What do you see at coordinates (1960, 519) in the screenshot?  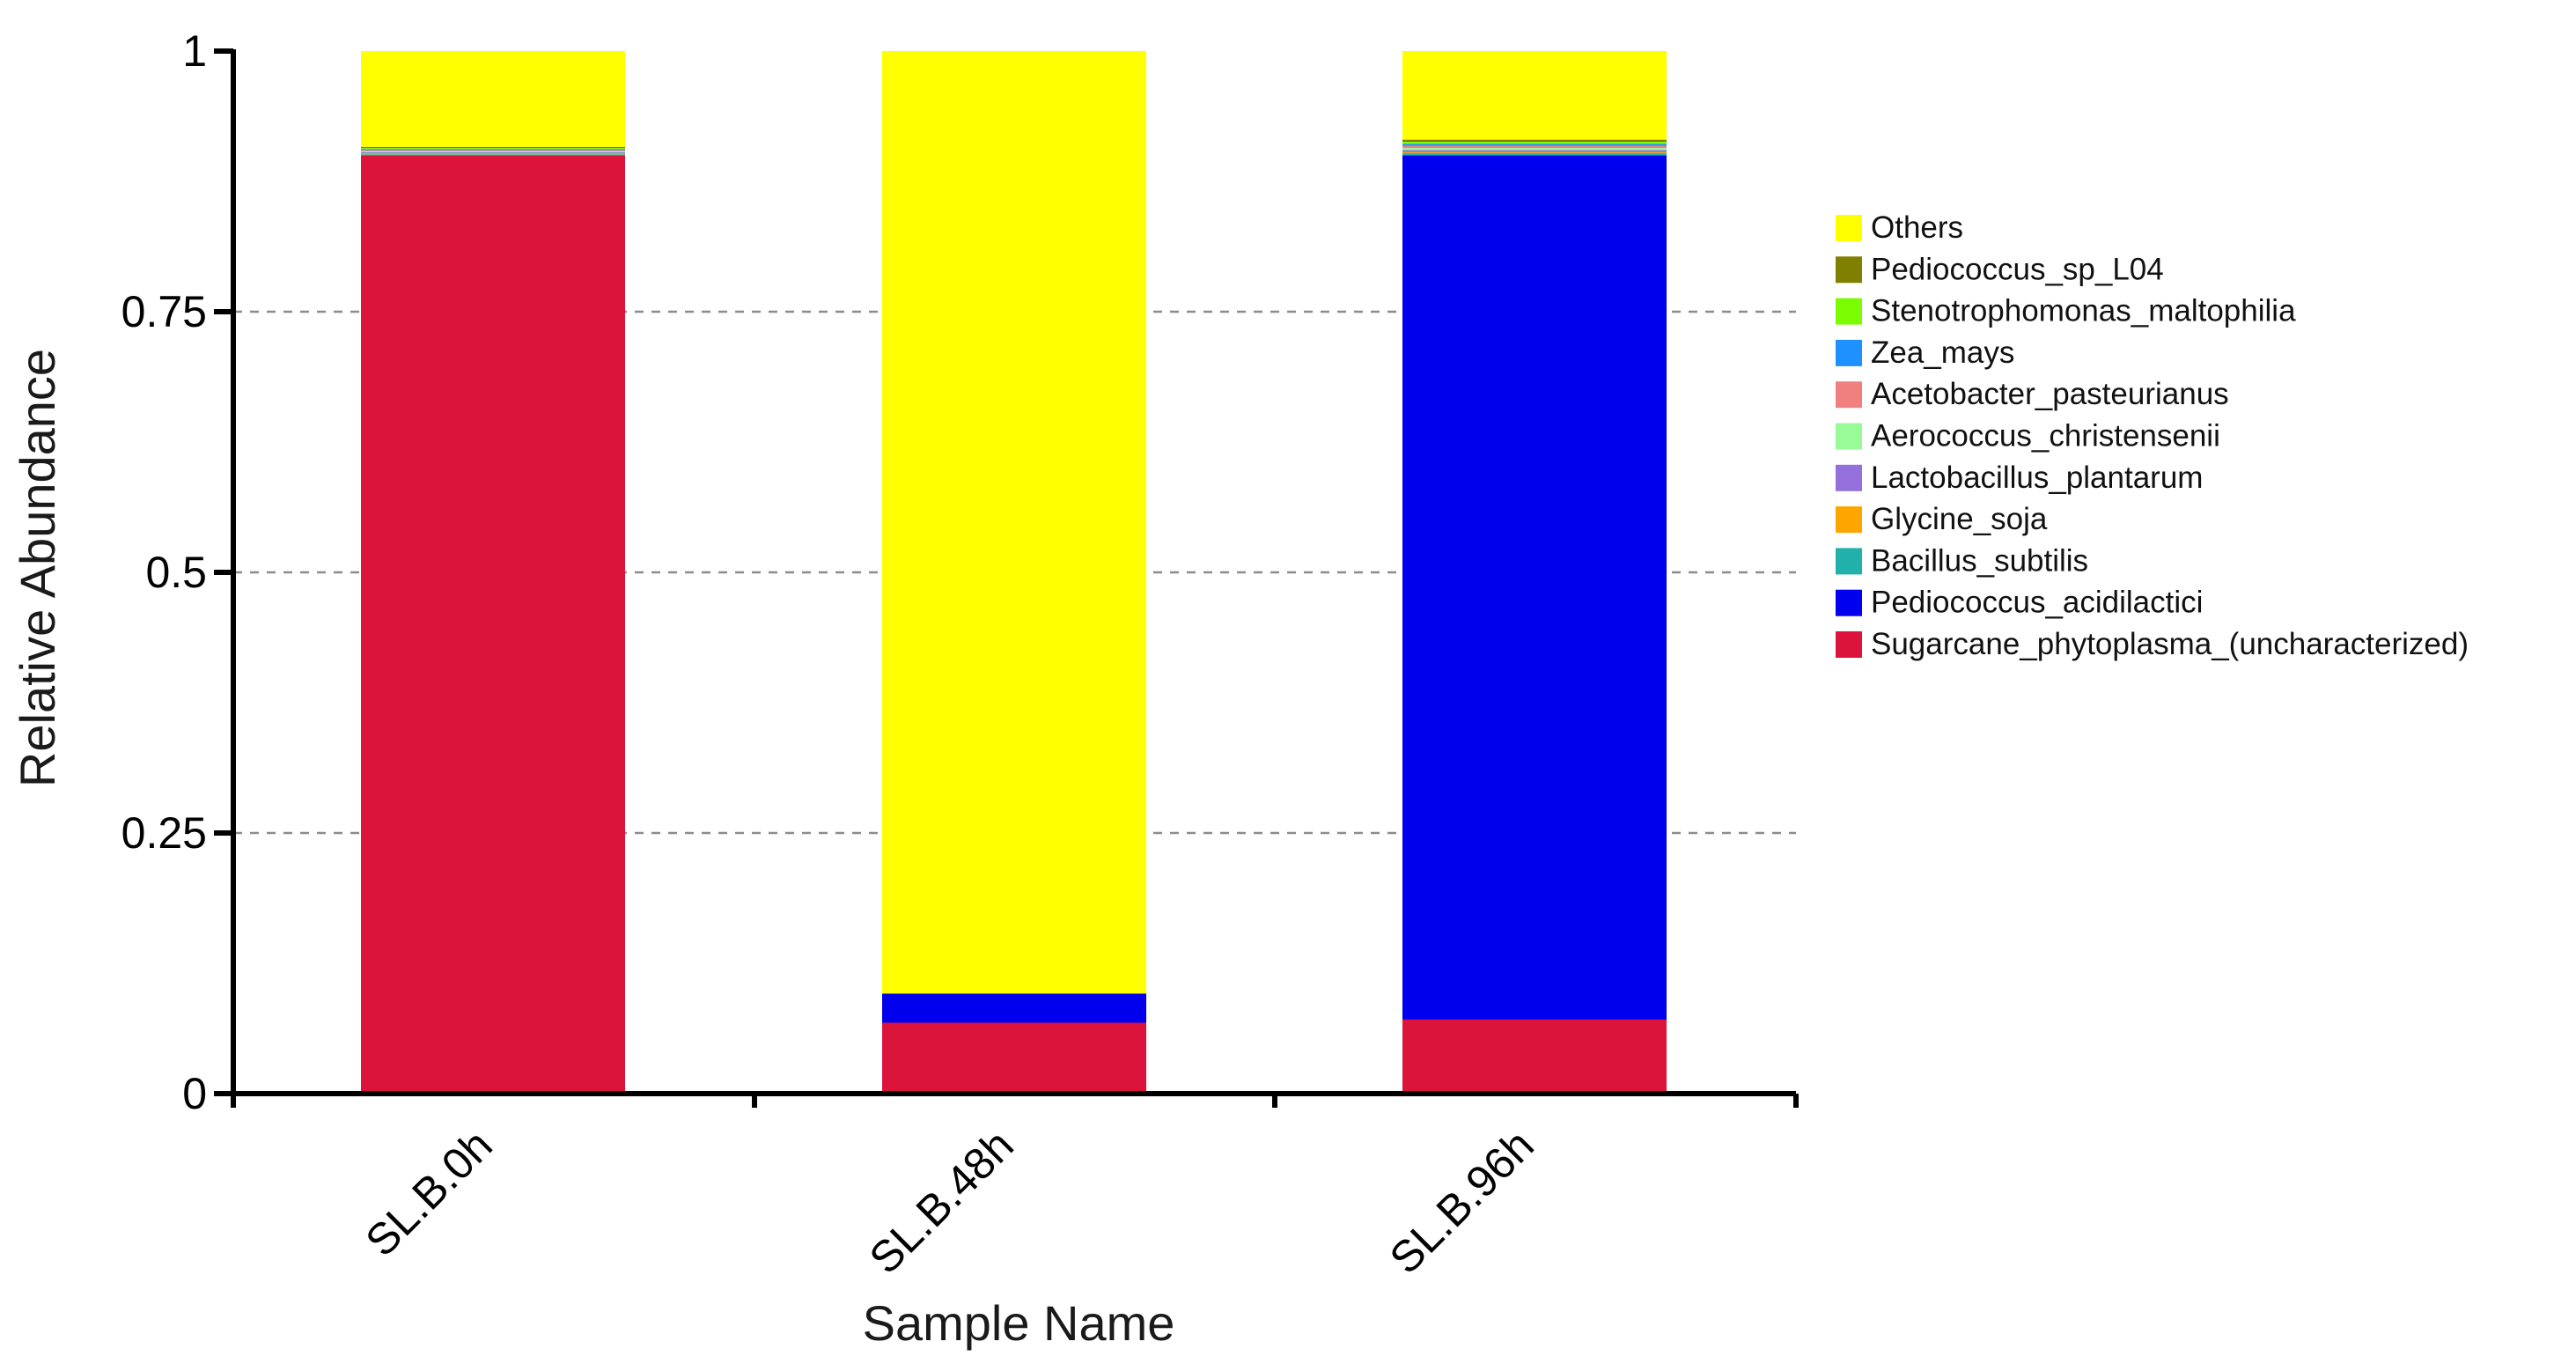 I see `legend-label-Glycine_soja: Glycine_soja` at bounding box center [1960, 519].